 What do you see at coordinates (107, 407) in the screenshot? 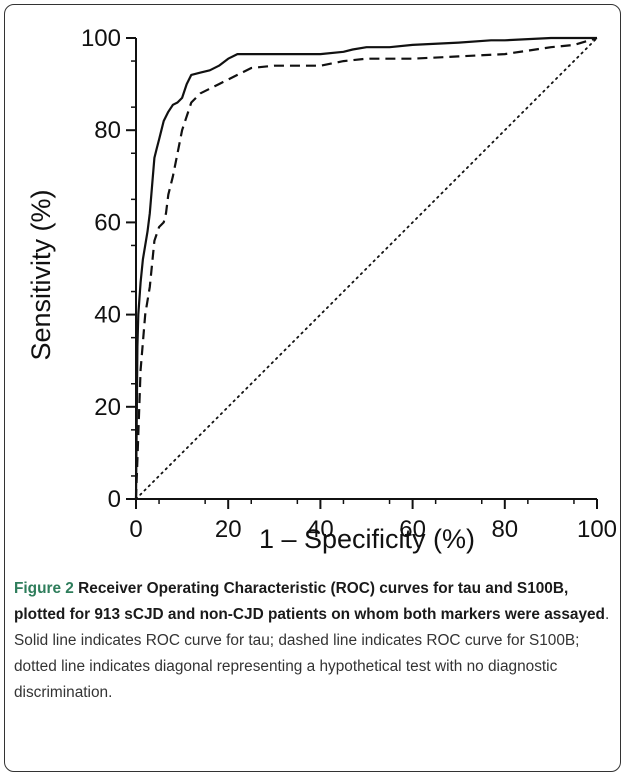
I see `y-tick-label: 20` at bounding box center [107, 407].